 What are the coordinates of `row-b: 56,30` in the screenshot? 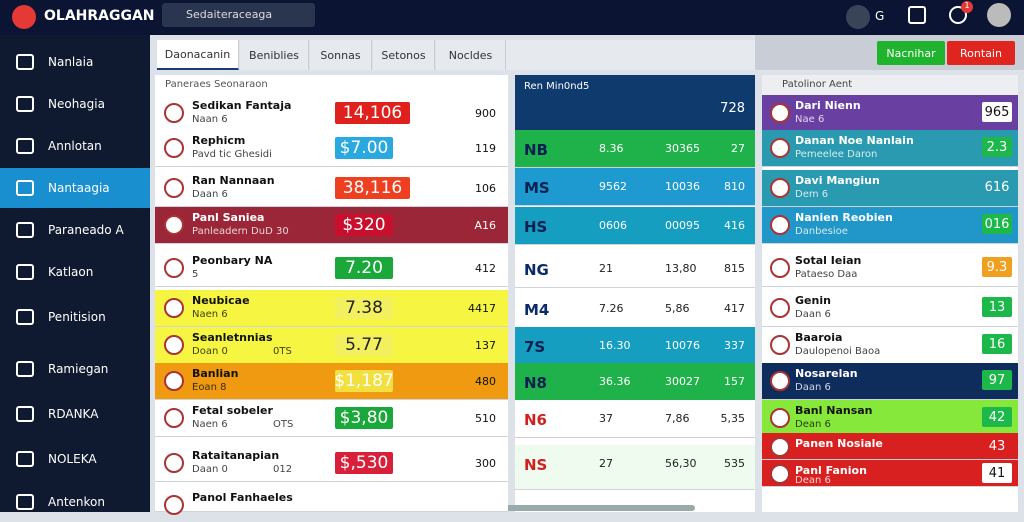 It's located at (681, 463).